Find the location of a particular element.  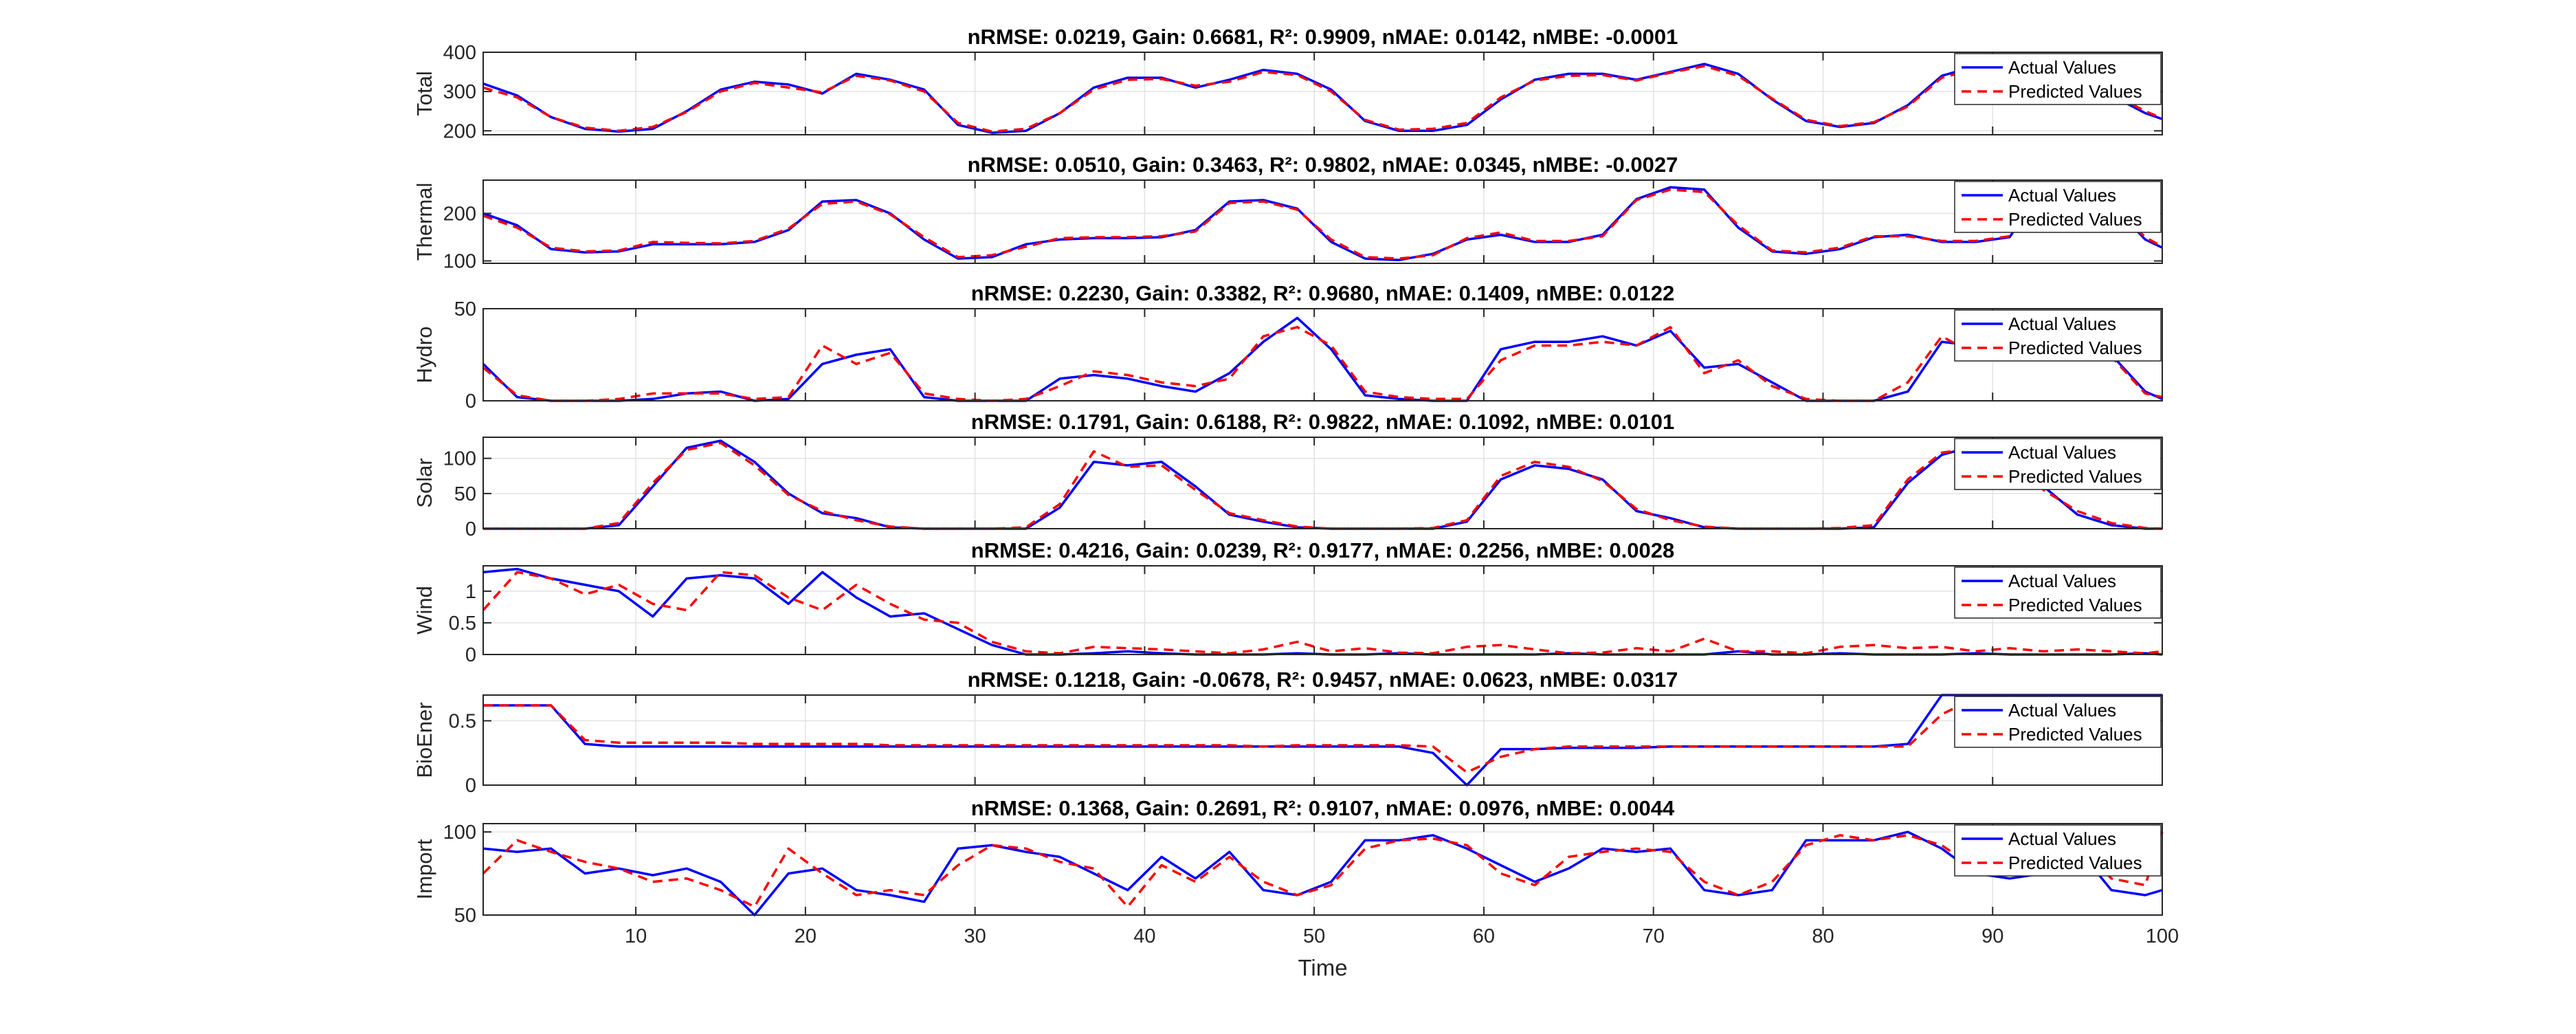

x-tick-label: 30 is located at coordinates (975, 936).